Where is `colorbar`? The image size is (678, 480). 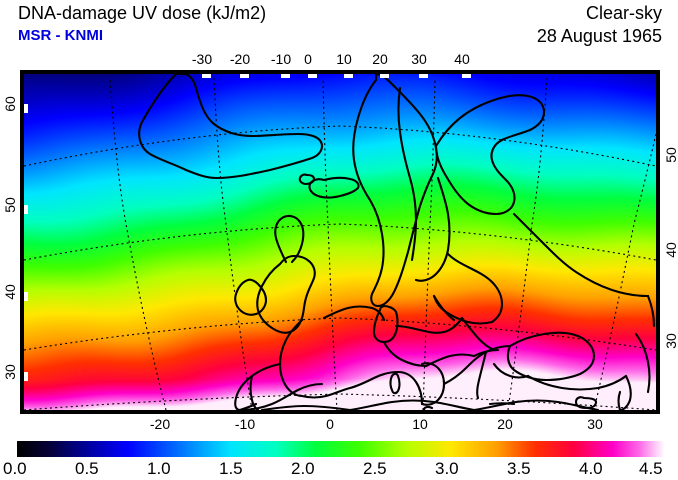
colorbar is located at coordinates (341, 449).